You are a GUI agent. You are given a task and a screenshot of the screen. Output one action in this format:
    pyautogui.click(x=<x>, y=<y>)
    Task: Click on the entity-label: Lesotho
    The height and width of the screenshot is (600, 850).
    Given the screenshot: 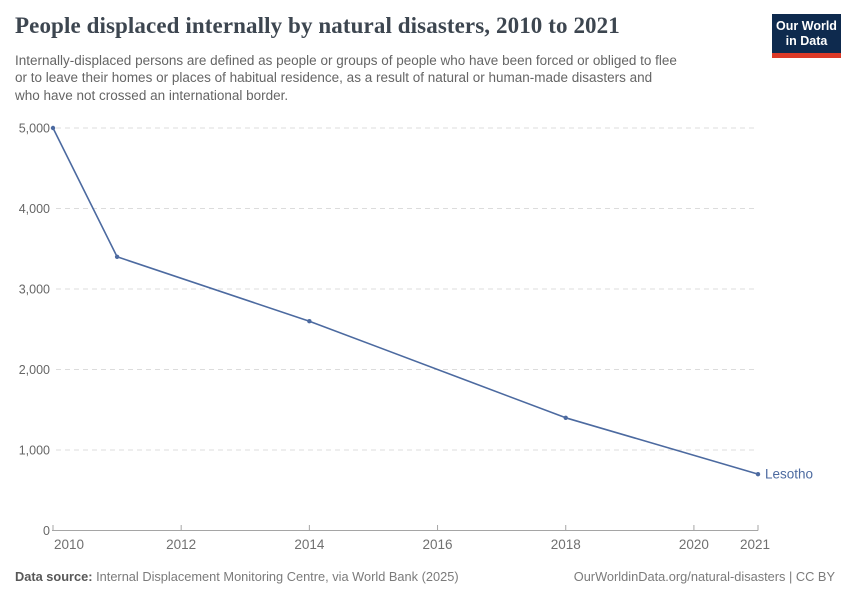 What is the action you would take?
    pyautogui.click(x=789, y=474)
    